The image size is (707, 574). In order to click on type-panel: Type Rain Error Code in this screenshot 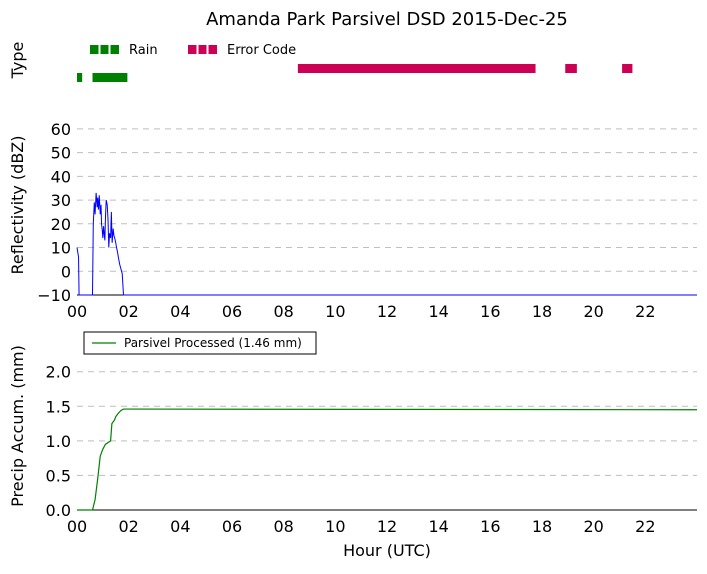, I will do `click(320, 62)`.